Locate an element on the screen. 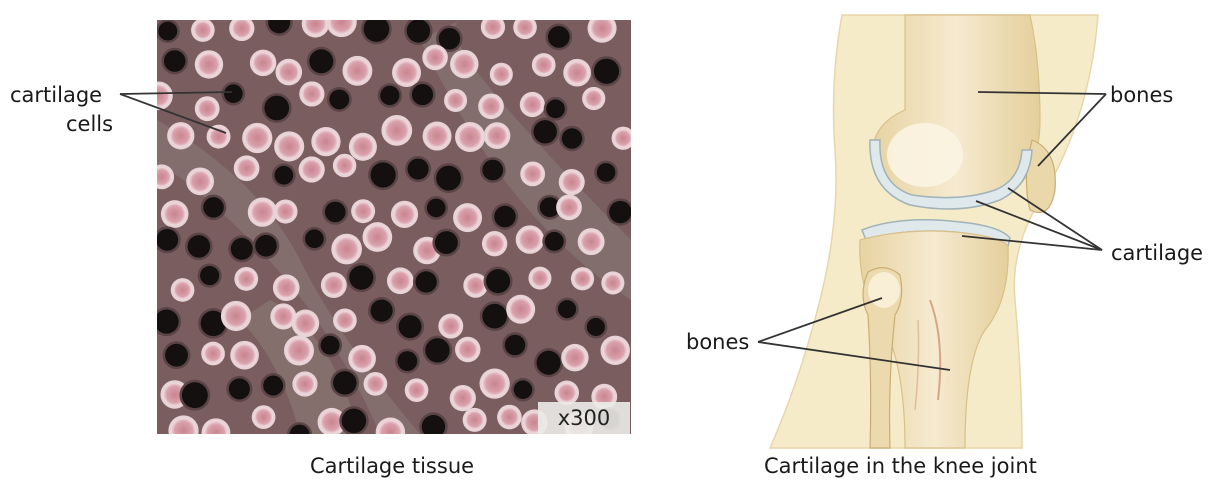  femur-cartilage is located at coordinates (951, 174).